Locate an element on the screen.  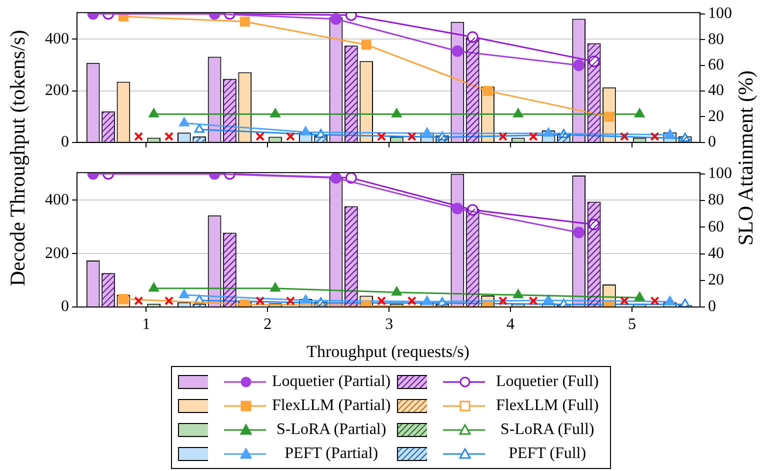
y2-axis-title: SLO Attainment (%) is located at coordinates (746, 158).